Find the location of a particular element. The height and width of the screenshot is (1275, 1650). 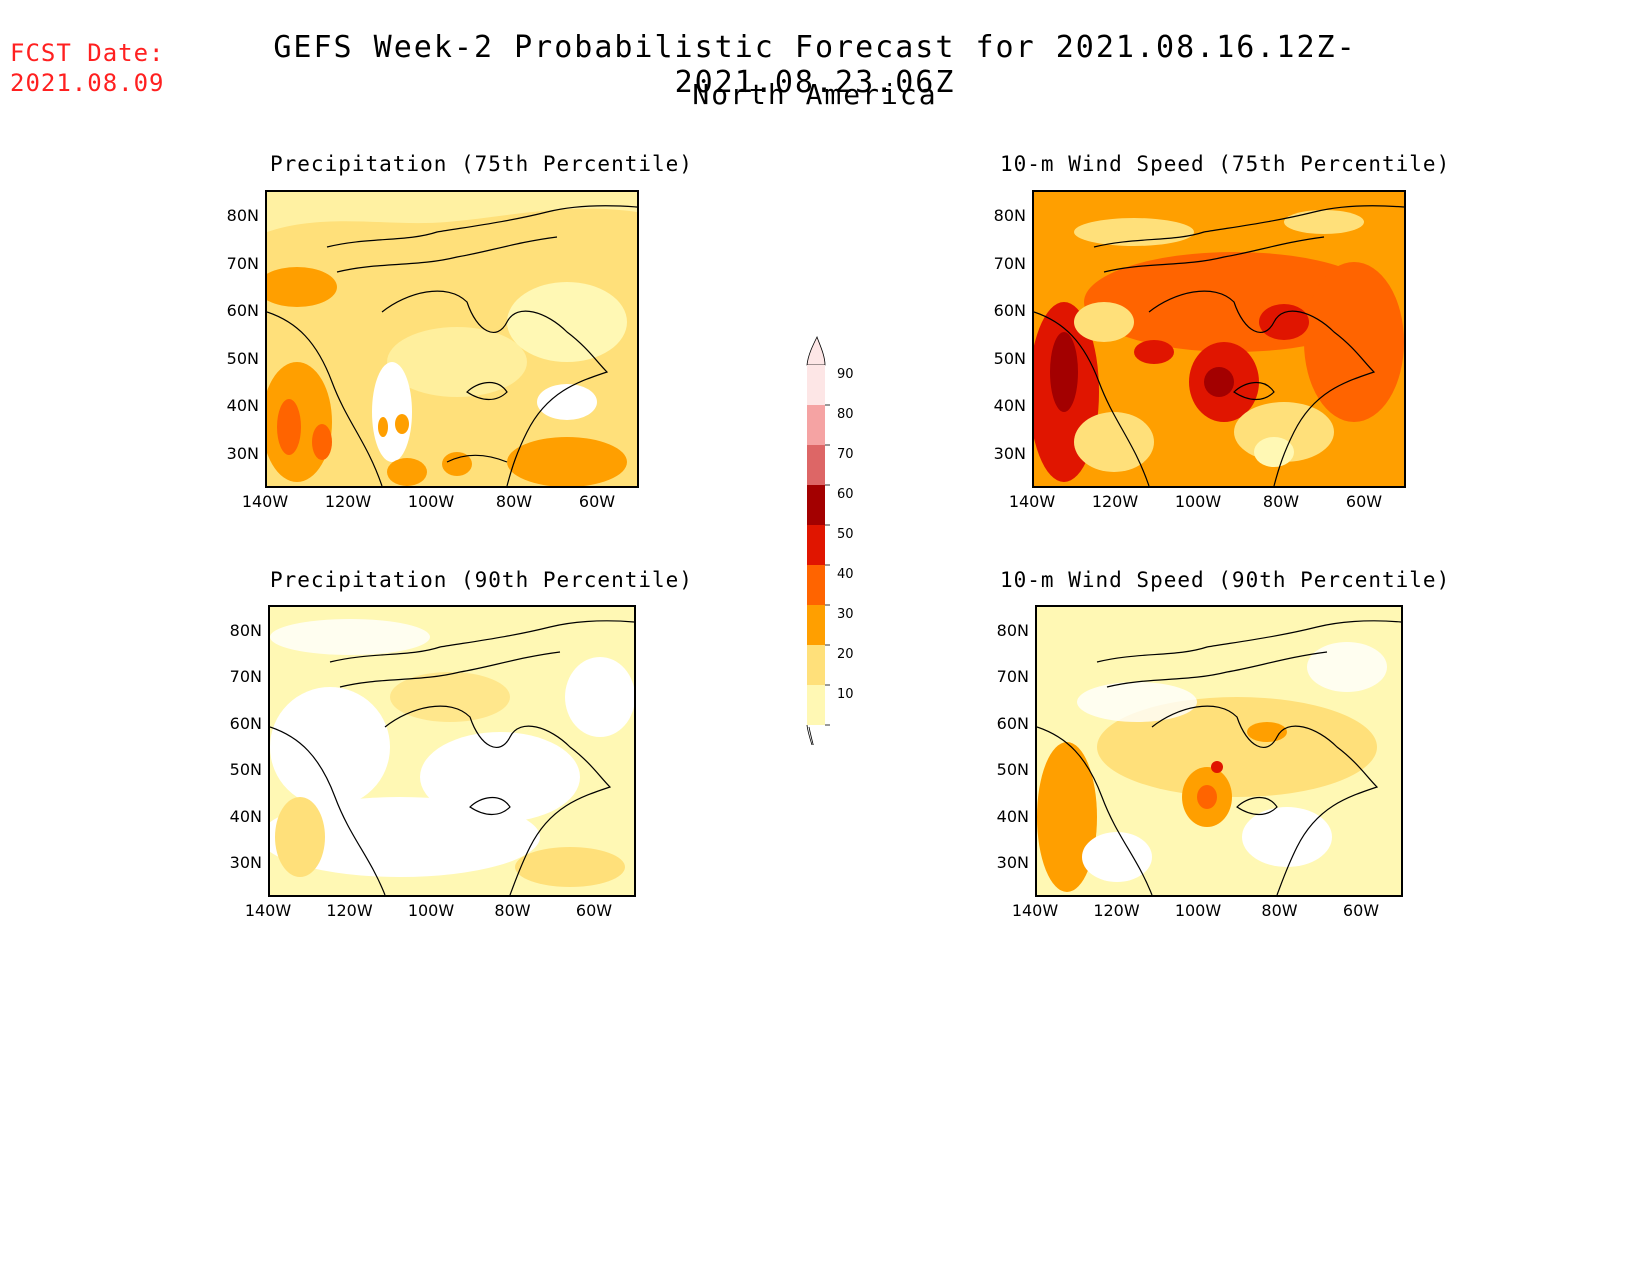

colorbar-label: 90 is located at coordinates (845, 374).